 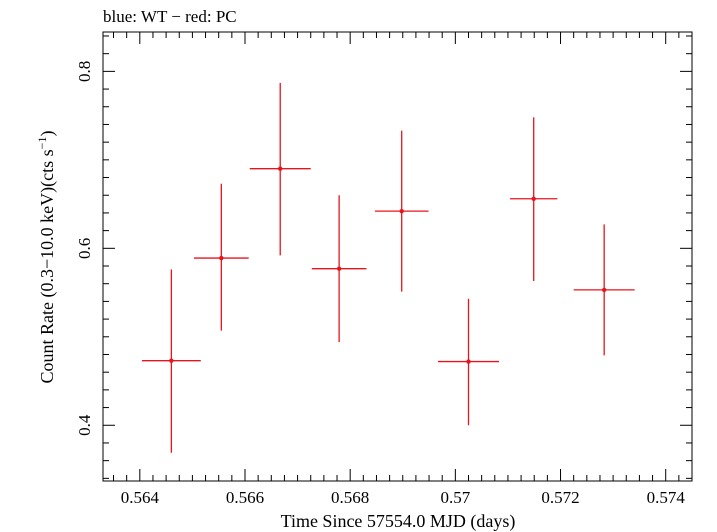 I want to click on y-tick-label: 0.8, so click(x=84, y=71).